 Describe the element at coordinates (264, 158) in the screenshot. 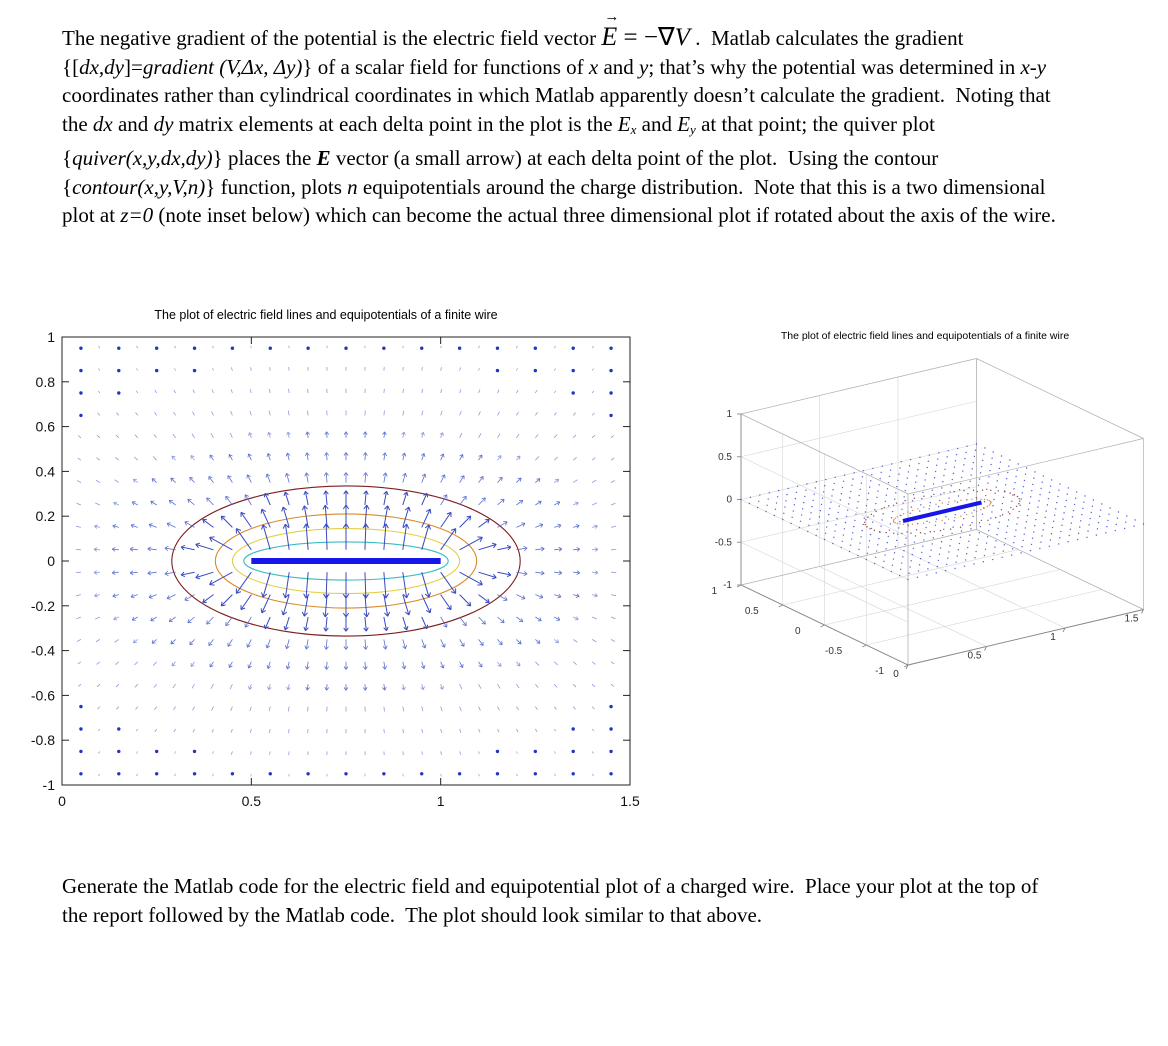

I see `text-segment: } places the` at that location.